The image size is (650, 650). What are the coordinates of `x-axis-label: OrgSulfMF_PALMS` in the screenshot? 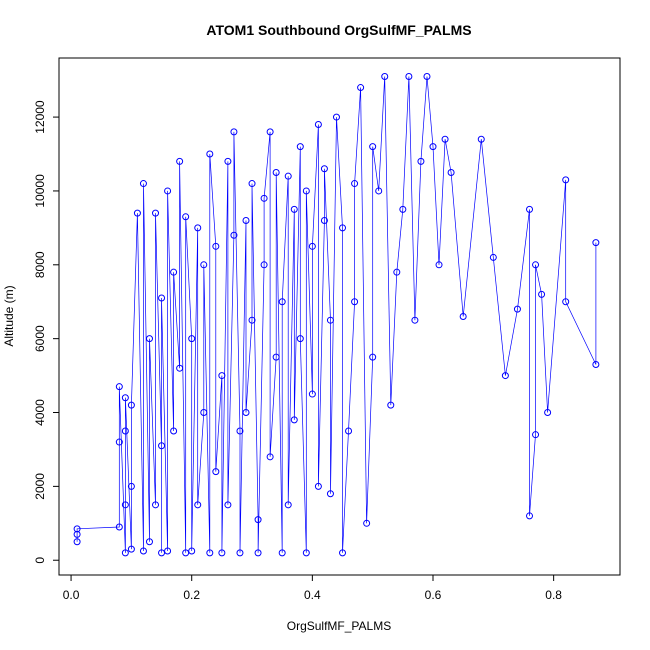 It's located at (339, 626).